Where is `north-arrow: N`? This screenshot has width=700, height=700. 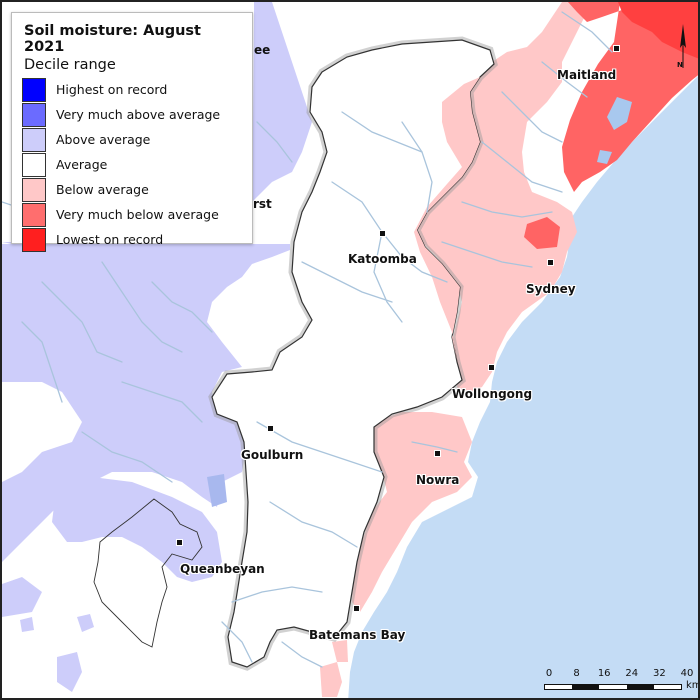
north-arrow: N is located at coordinates (683, 46).